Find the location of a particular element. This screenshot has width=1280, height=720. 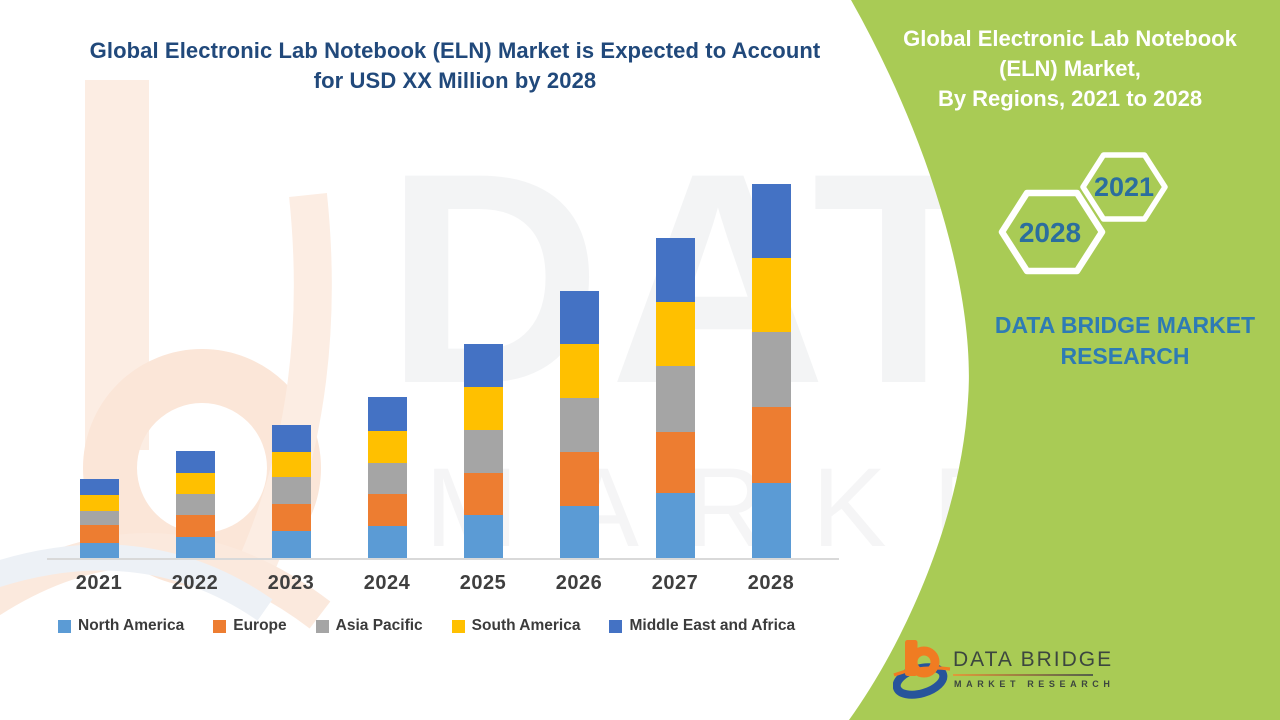

bar-2026 is located at coordinates (579, 424).